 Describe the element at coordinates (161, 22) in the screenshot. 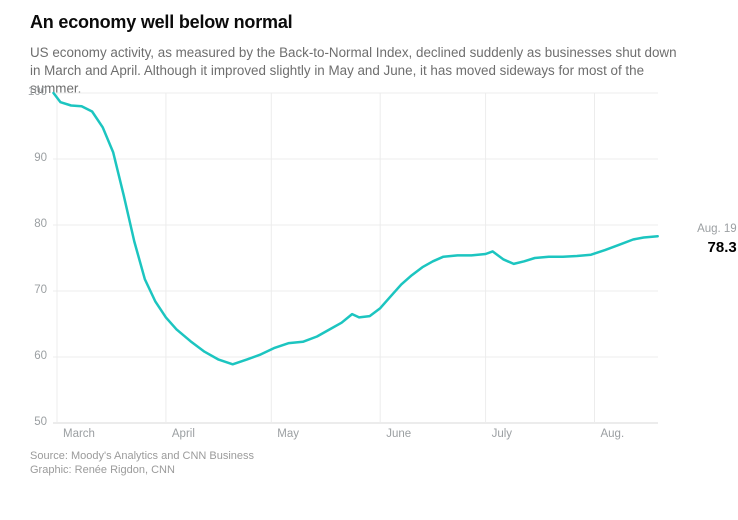

I see `page-title: An economy well below normal` at that location.